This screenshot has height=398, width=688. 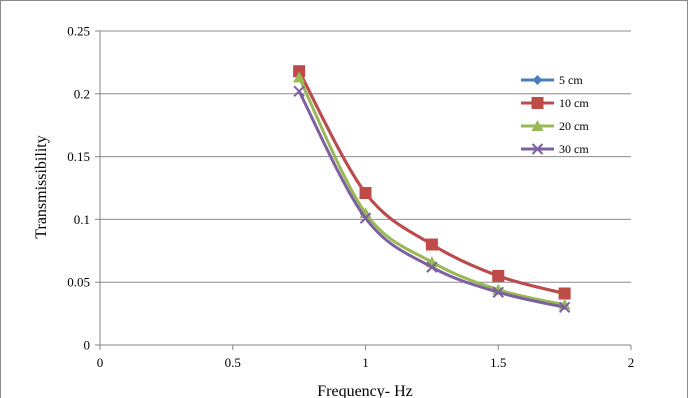 I want to click on legend-label: 20 cm, so click(x=574, y=126).